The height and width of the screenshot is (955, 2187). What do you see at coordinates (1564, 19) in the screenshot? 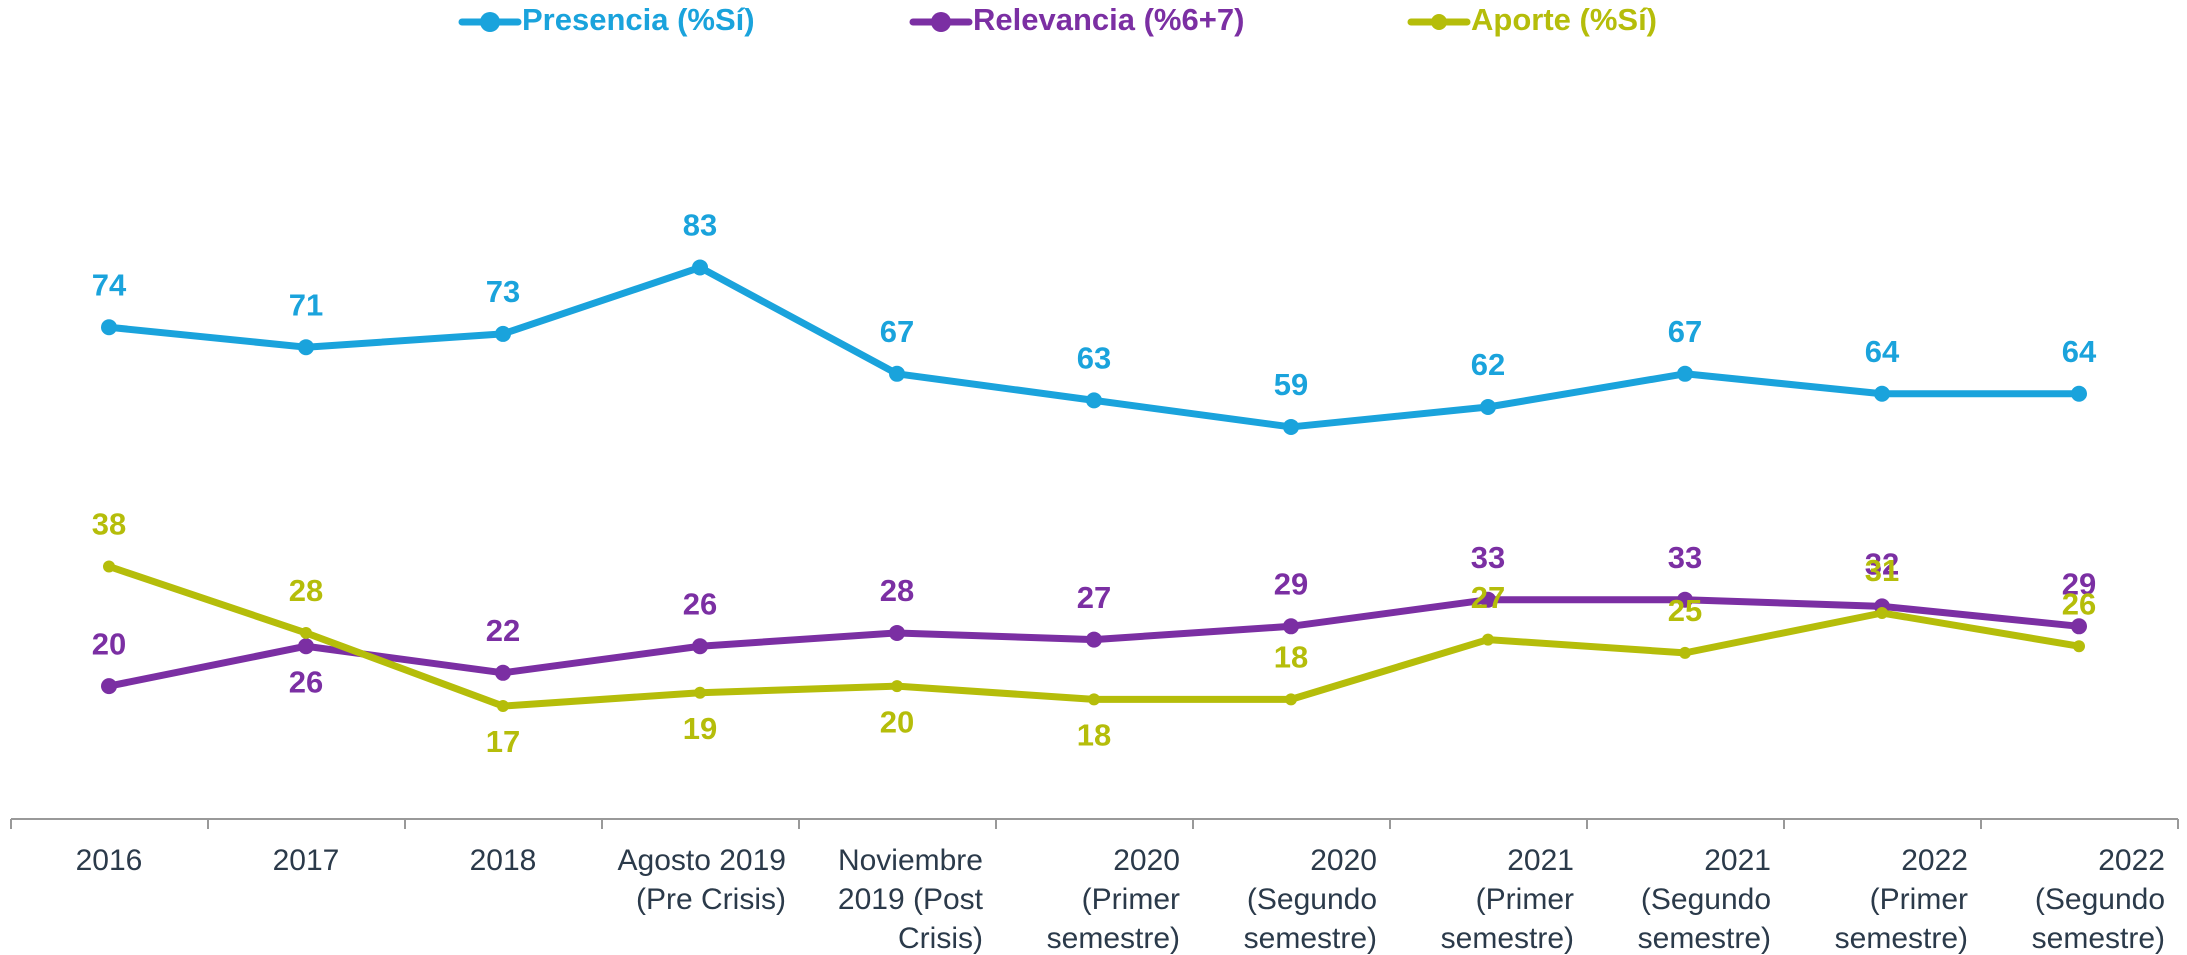
I see `legend-label: Aporte (%Sí)` at bounding box center [1564, 19].